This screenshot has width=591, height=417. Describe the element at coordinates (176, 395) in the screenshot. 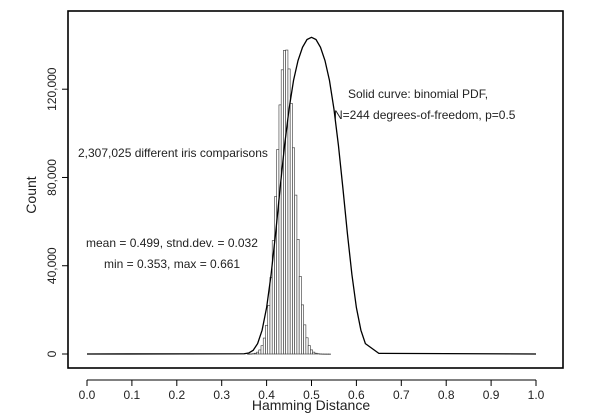

I see `x-tick-label: 0.2` at that location.